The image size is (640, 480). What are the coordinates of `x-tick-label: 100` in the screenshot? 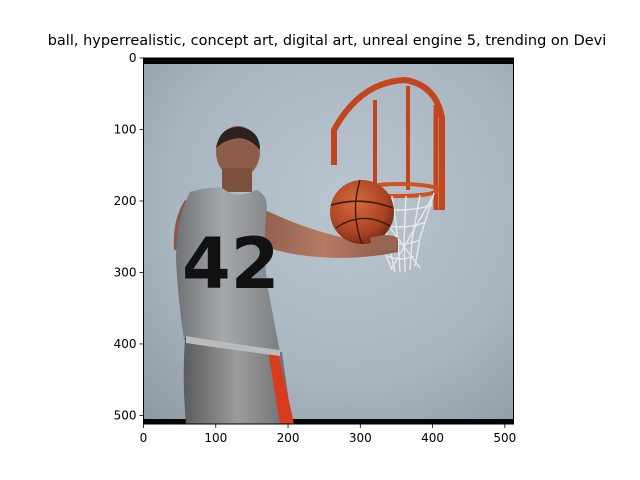 It's located at (215, 438).